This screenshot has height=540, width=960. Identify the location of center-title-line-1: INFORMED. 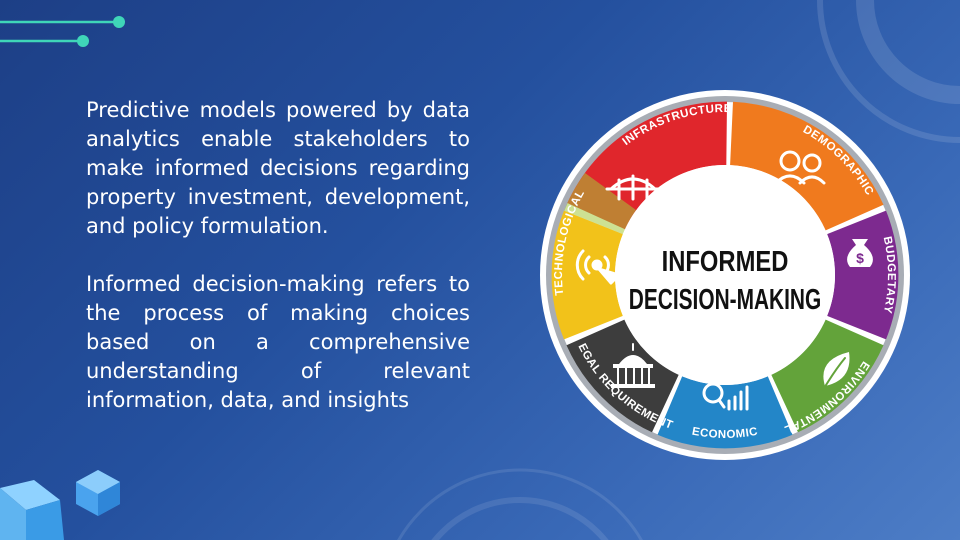
(725, 261).